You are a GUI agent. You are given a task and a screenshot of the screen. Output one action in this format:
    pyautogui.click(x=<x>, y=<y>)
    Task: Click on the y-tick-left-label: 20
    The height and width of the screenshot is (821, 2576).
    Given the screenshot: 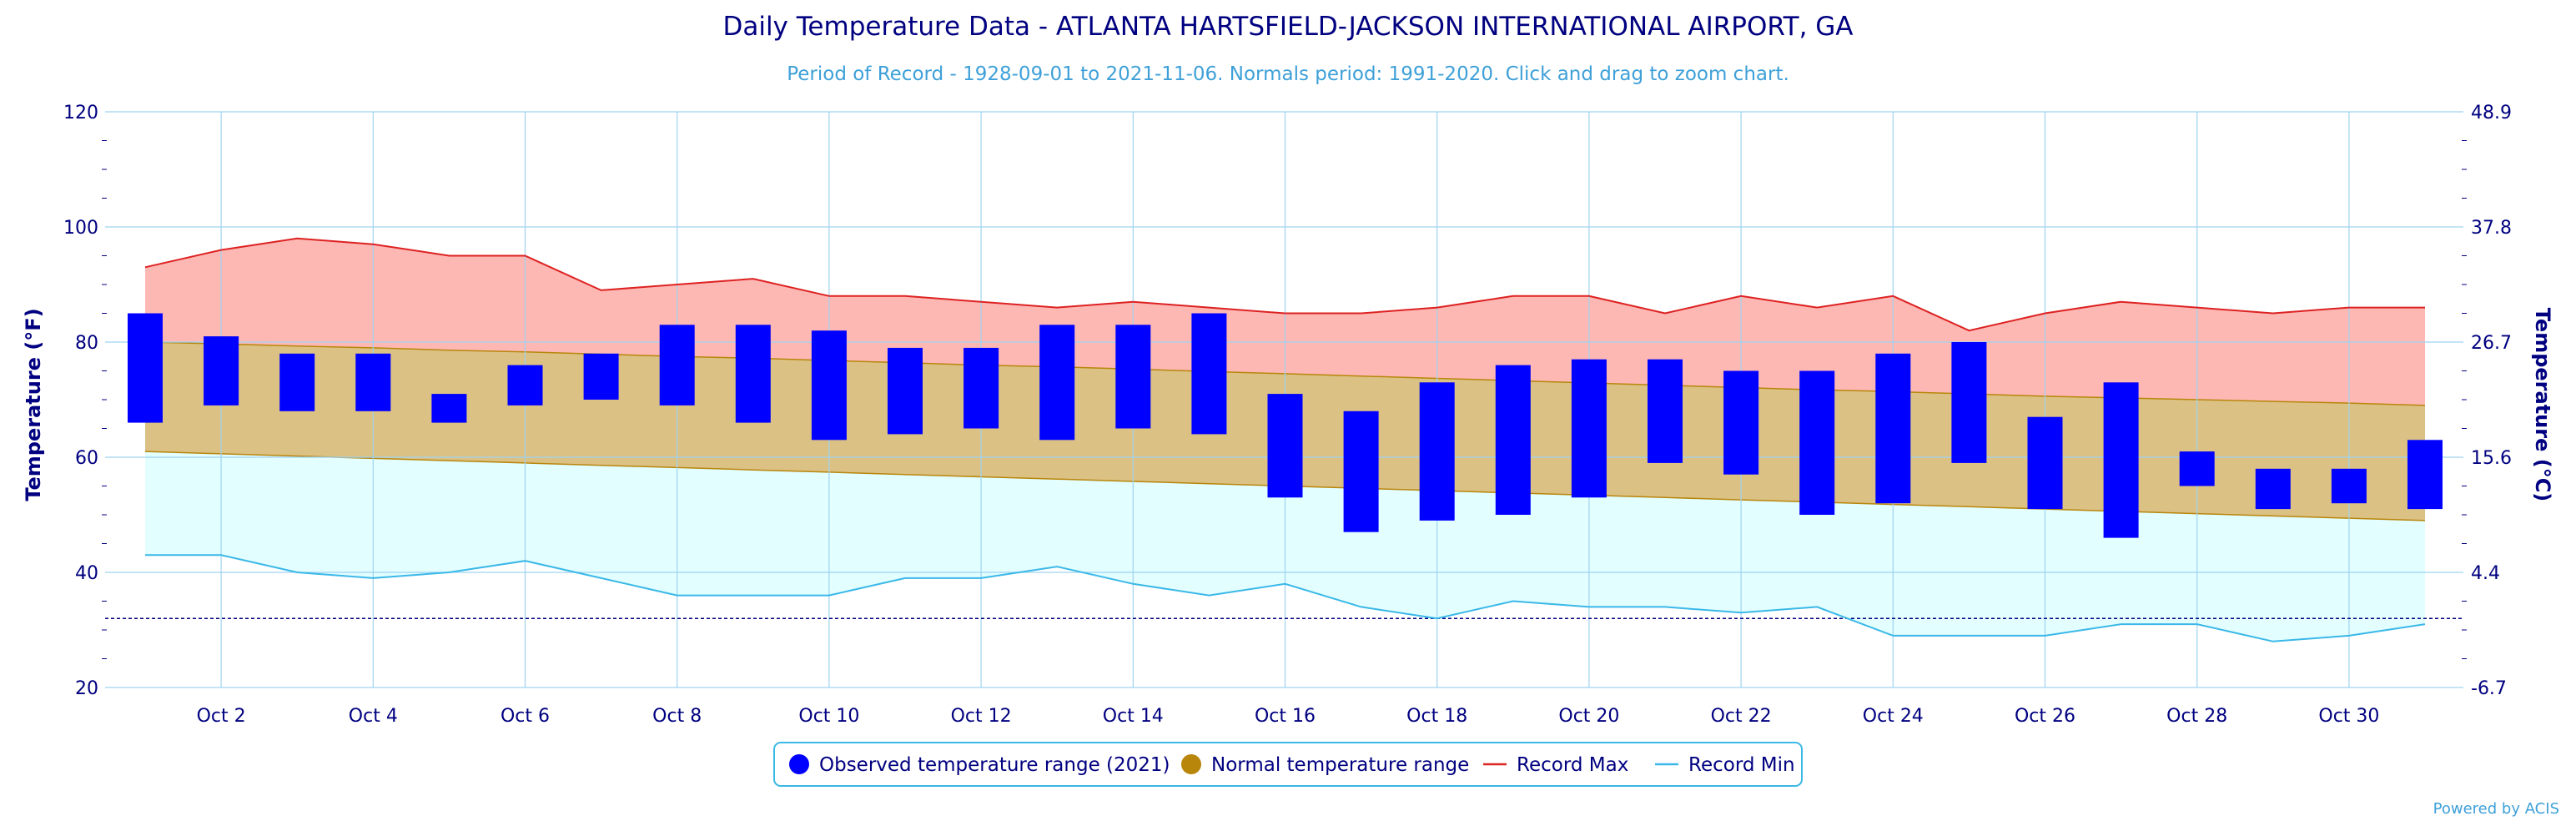 What is the action you would take?
    pyautogui.click(x=86, y=688)
    